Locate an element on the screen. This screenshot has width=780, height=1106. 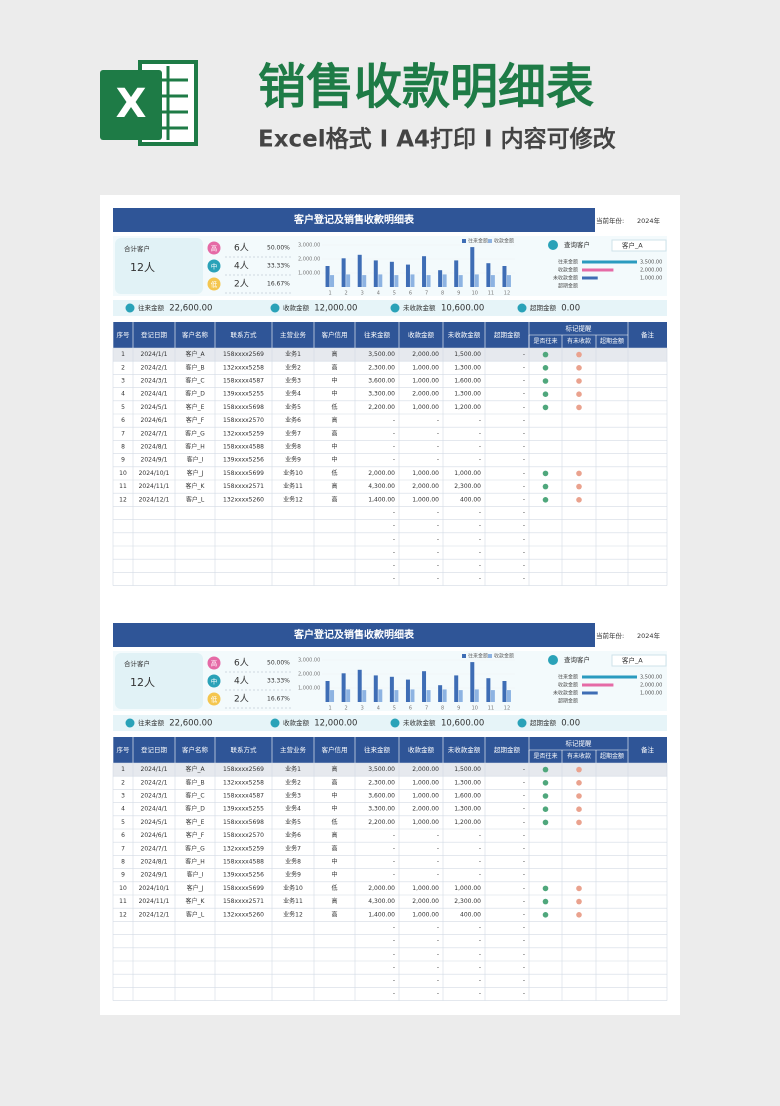
table-cell: 2 is located at coordinates (123, 367).